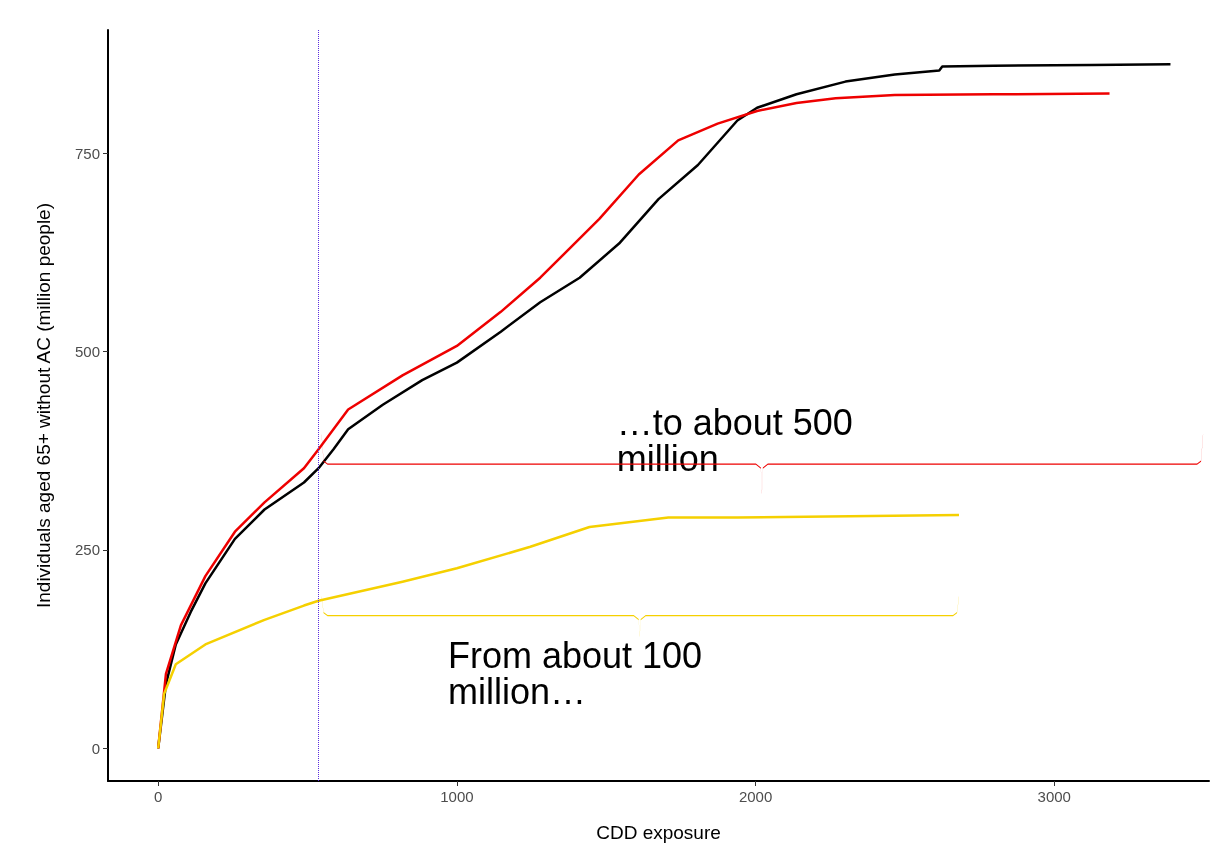 This screenshot has height=859, width=1219. I want to click on x-tick-label: 0, so click(158, 796).